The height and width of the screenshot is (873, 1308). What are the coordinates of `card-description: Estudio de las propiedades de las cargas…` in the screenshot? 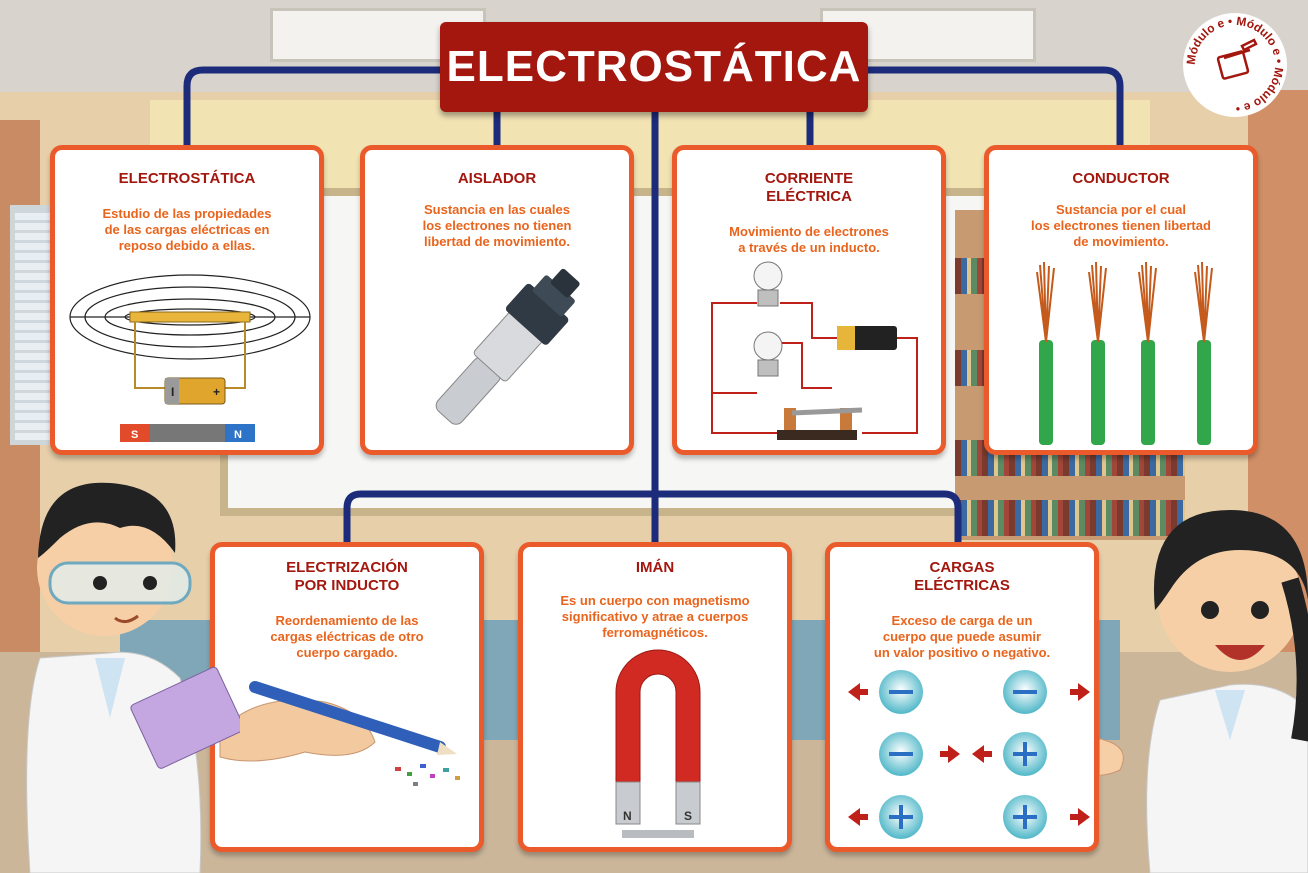 It's located at (187, 230).